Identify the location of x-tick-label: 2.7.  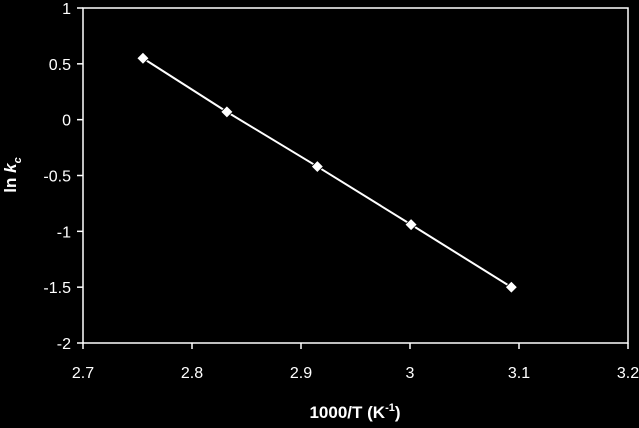
(83, 373).